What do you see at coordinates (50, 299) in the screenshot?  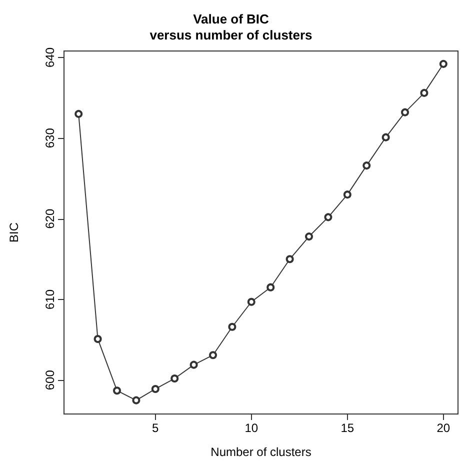 I see `y-tick-label: 610` at bounding box center [50, 299].